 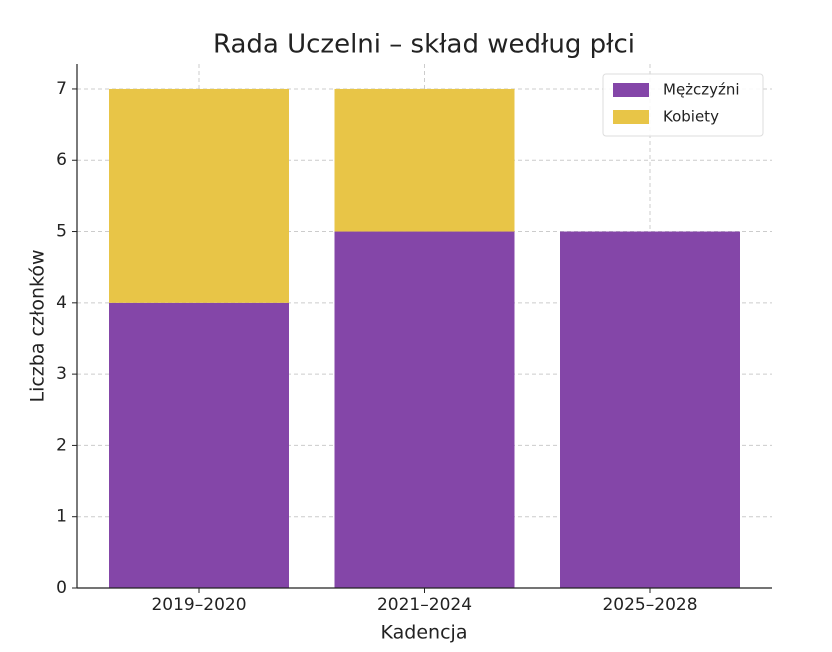 I want to click on y-tick-label: 5, so click(x=61, y=232).